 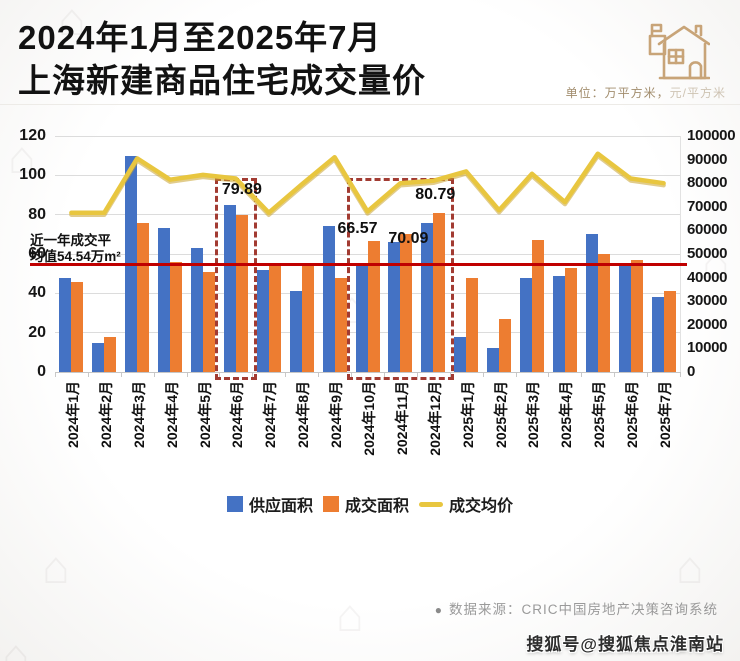 I want to click on left-axis-tick-label: 40, so click(x=37, y=293).